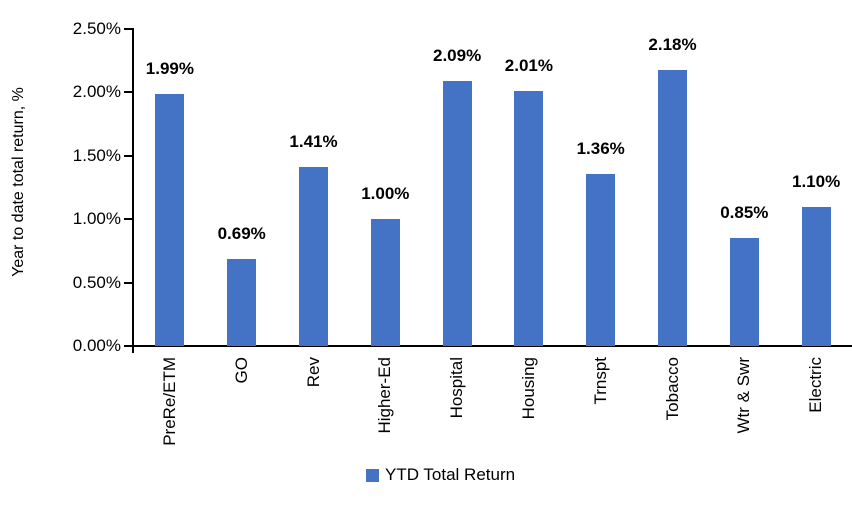 This screenshot has width=852, height=513. Describe the element at coordinates (133, 190) in the screenshot. I see `y-axis-line` at that location.